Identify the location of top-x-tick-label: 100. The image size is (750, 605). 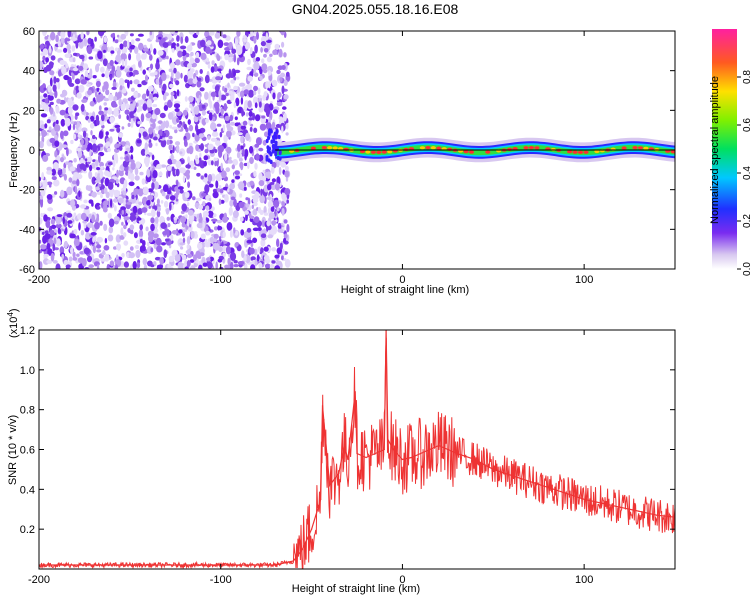
(584, 280).